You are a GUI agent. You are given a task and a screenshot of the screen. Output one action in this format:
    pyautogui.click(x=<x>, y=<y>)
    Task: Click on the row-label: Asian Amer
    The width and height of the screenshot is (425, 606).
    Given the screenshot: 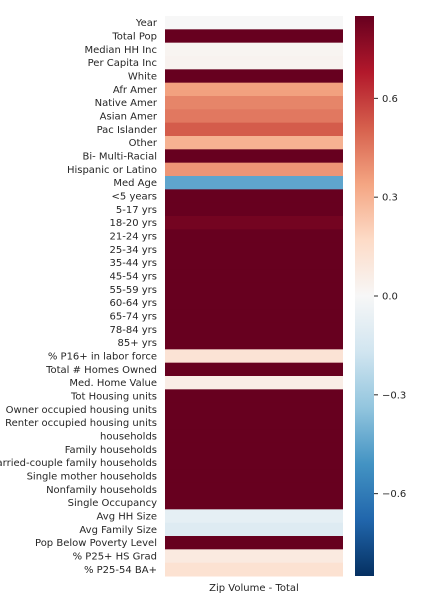 What is the action you would take?
    pyautogui.click(x=129, y=117)
    